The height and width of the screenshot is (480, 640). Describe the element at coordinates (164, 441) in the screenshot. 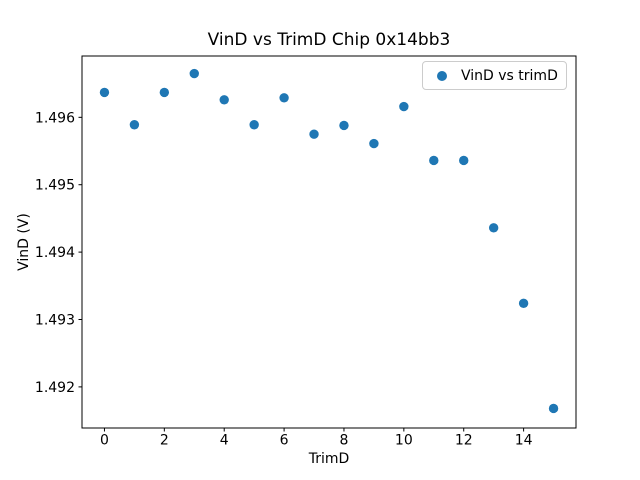

I see `x-tick-label: 2` at that location.